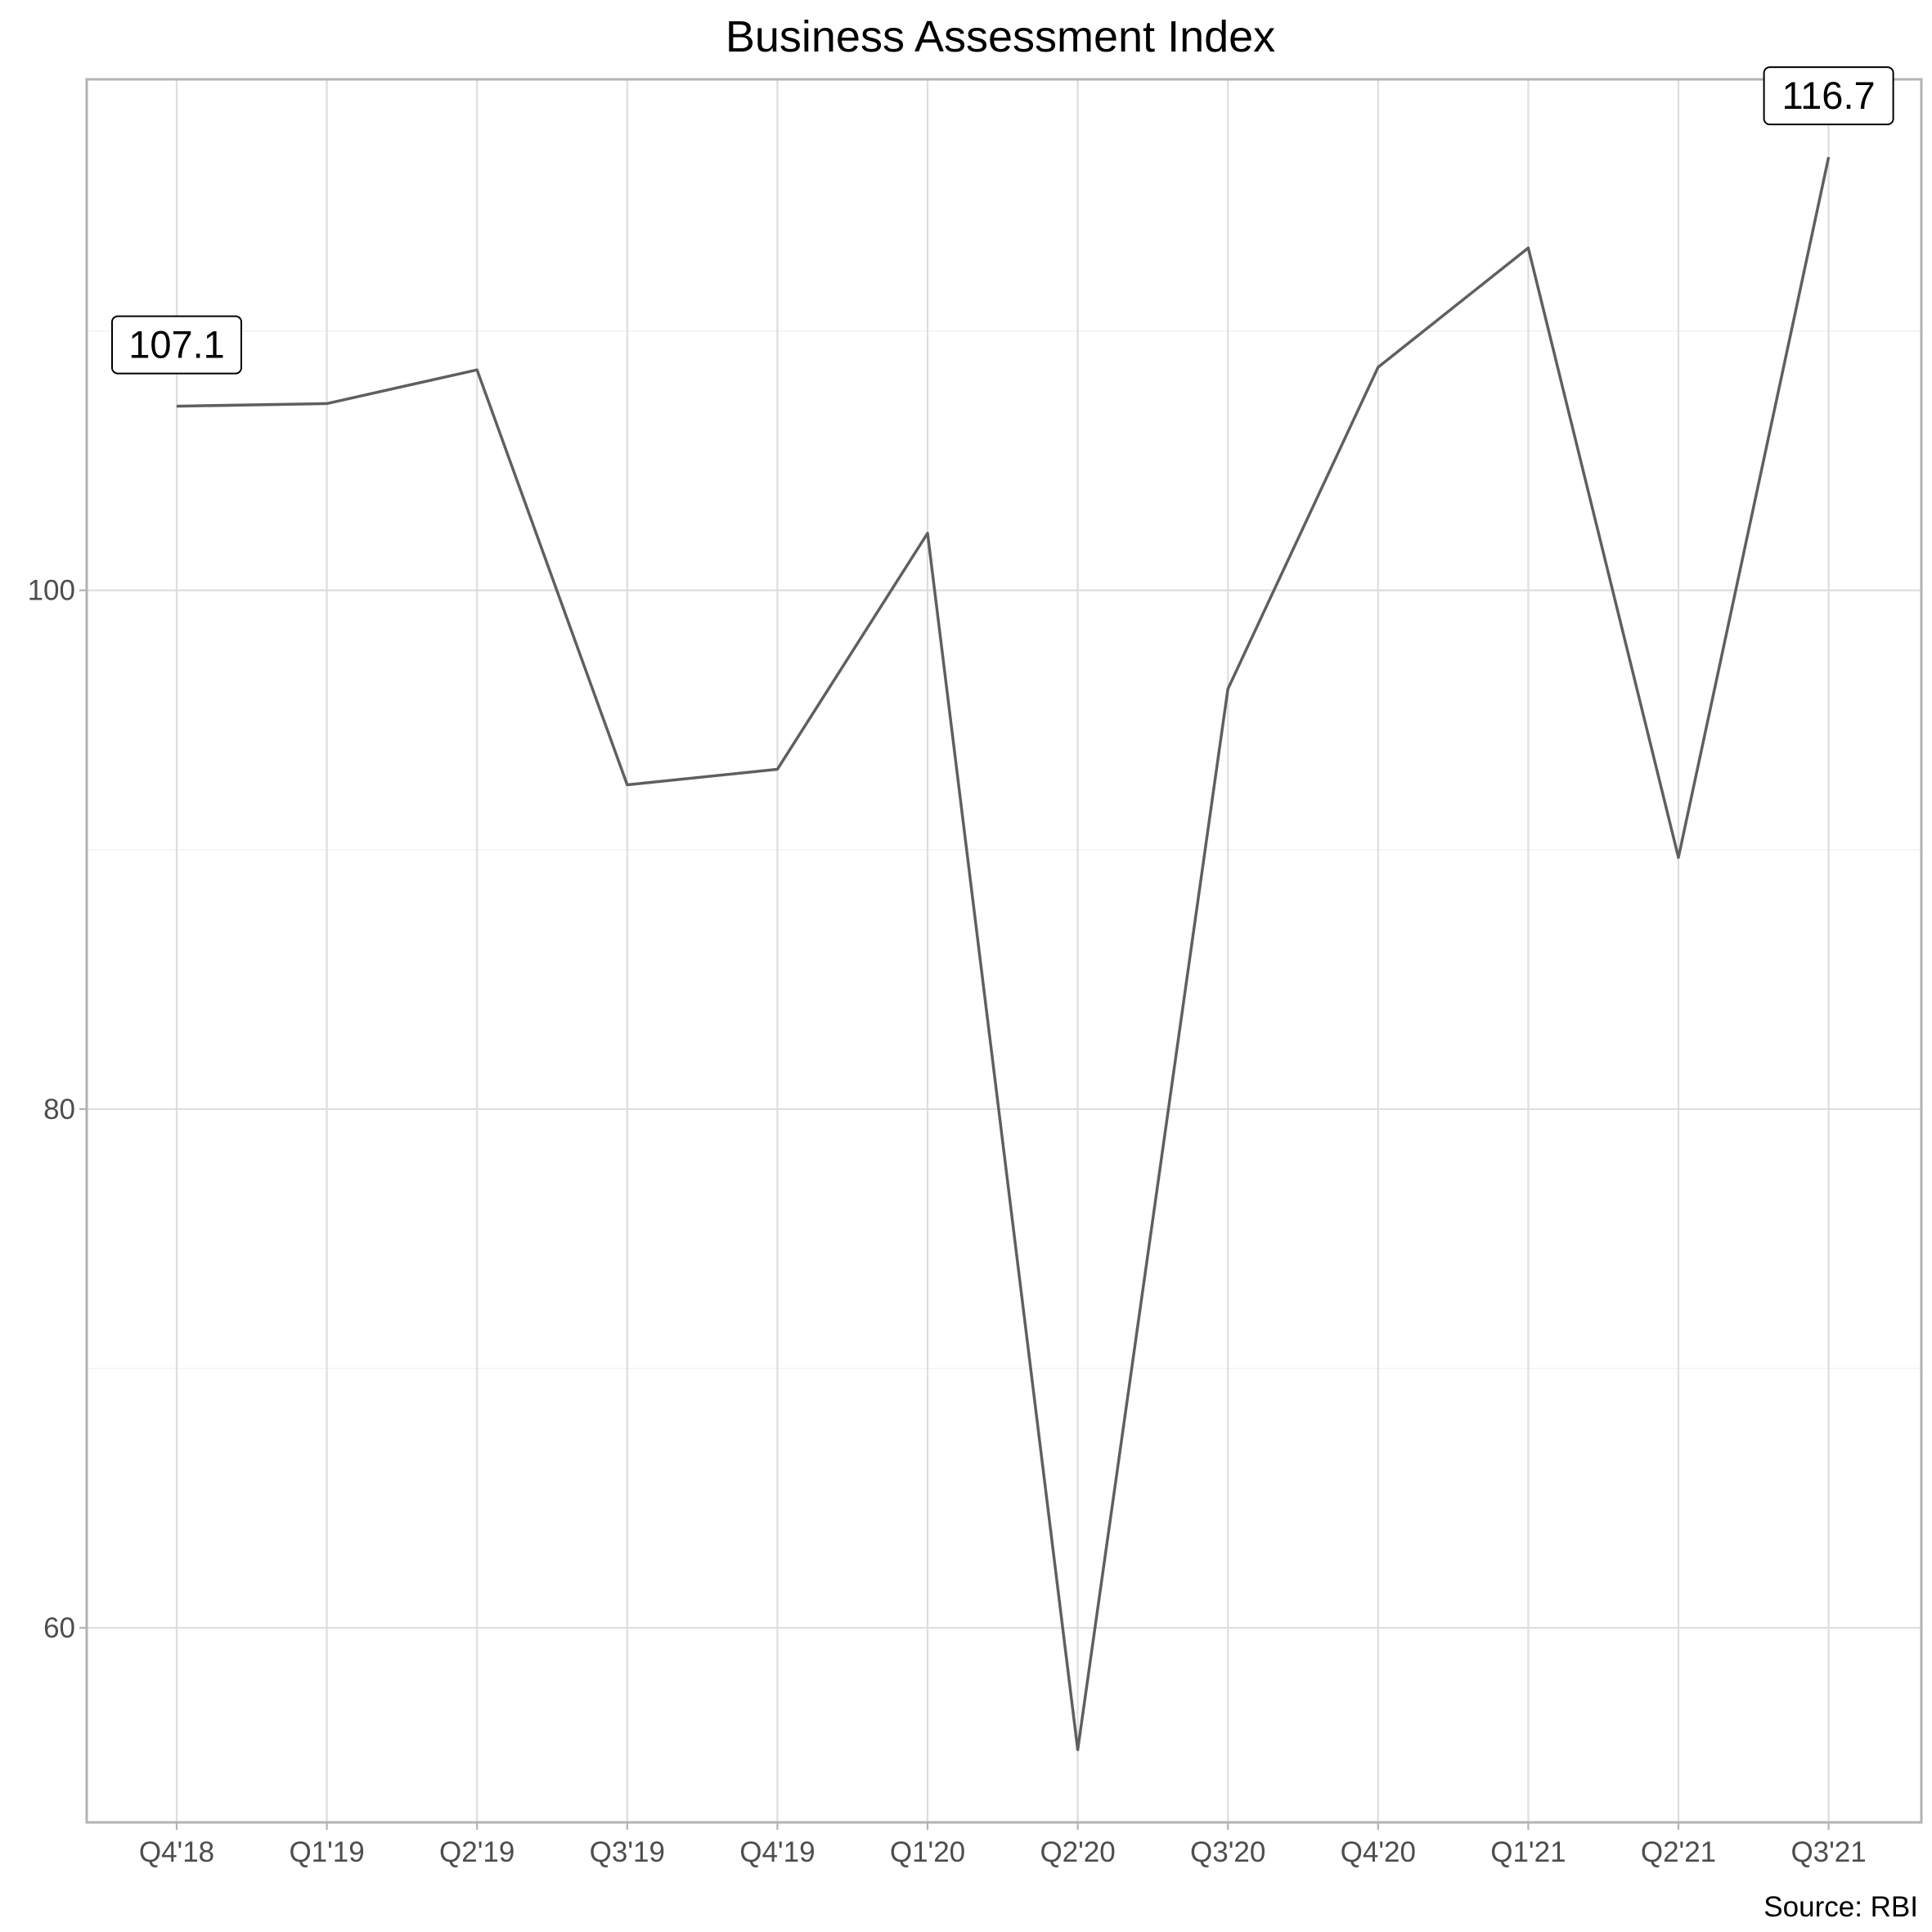  I want to click on x-tick-label: Q3'21, so click(1828, 1852).